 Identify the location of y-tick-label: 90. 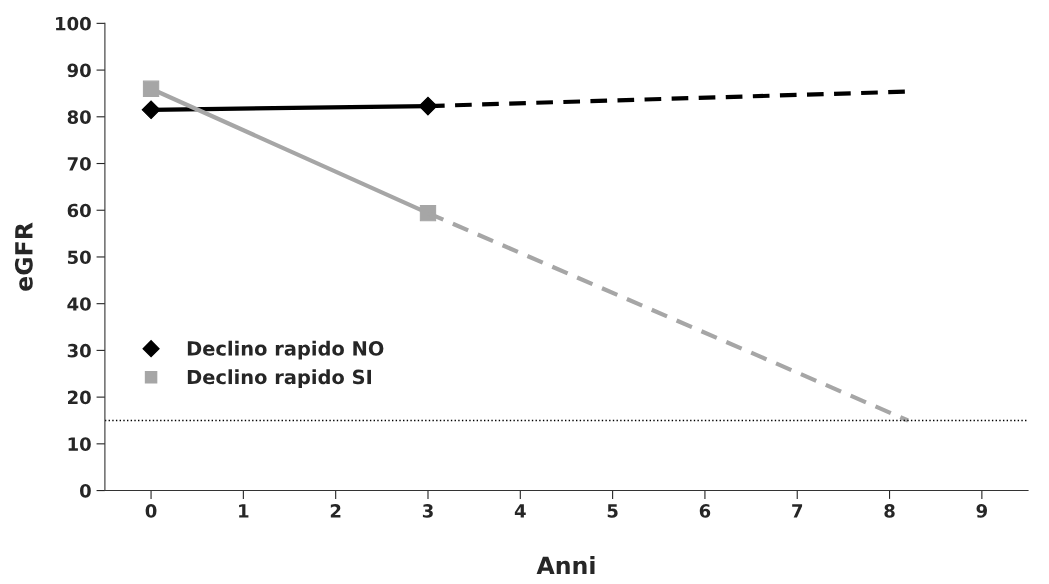
(79, 70).